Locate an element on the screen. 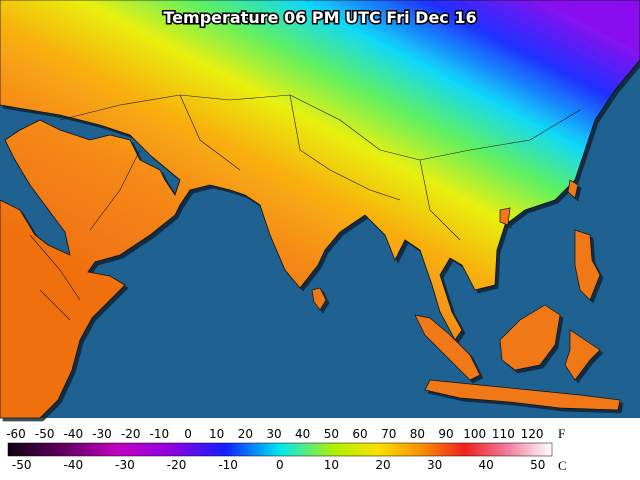 The image size is (640, 480). celsius-label: 10 is located at coordinates (331, 465).